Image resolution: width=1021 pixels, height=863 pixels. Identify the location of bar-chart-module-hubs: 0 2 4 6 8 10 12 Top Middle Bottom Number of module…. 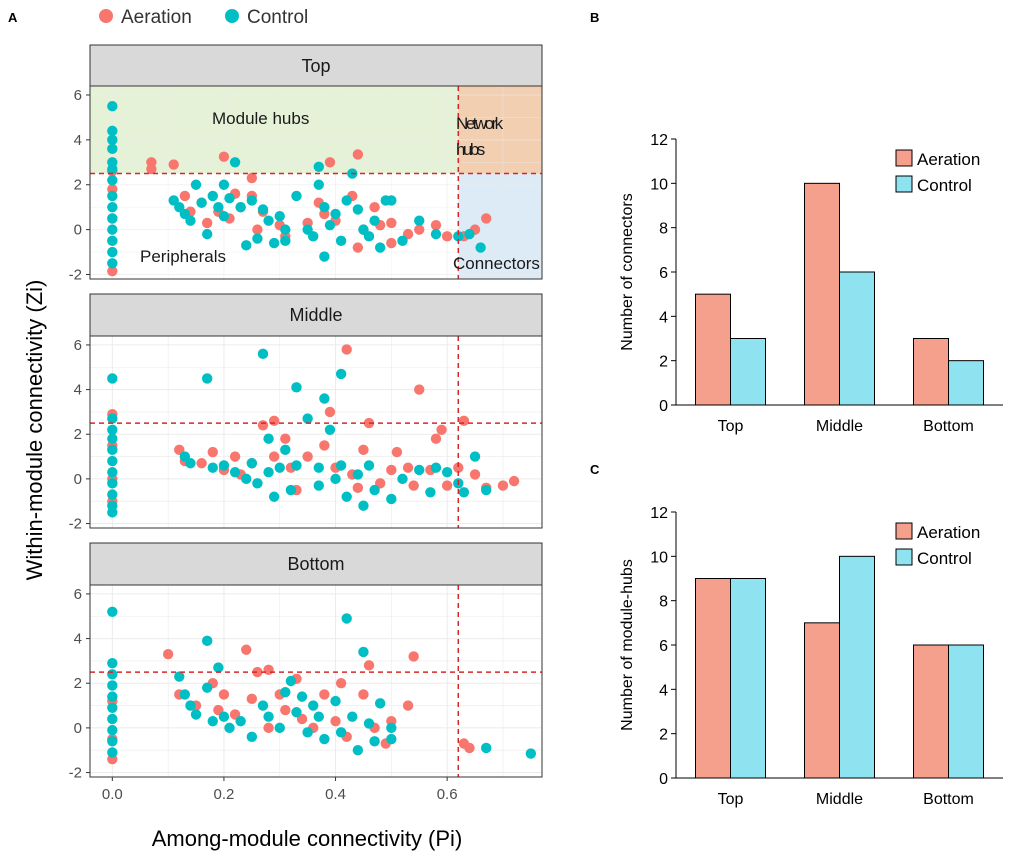
(811, 656).